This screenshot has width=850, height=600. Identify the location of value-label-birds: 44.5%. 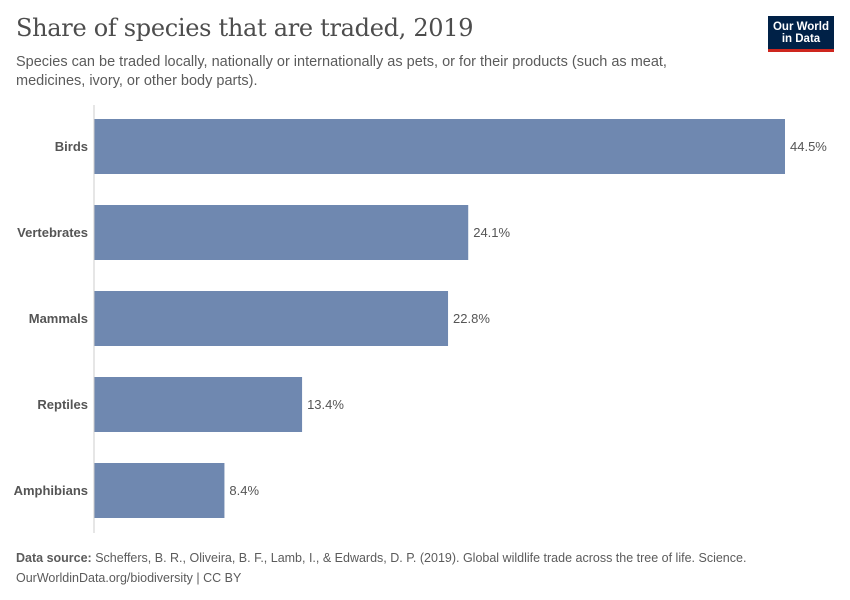
(808, 146).